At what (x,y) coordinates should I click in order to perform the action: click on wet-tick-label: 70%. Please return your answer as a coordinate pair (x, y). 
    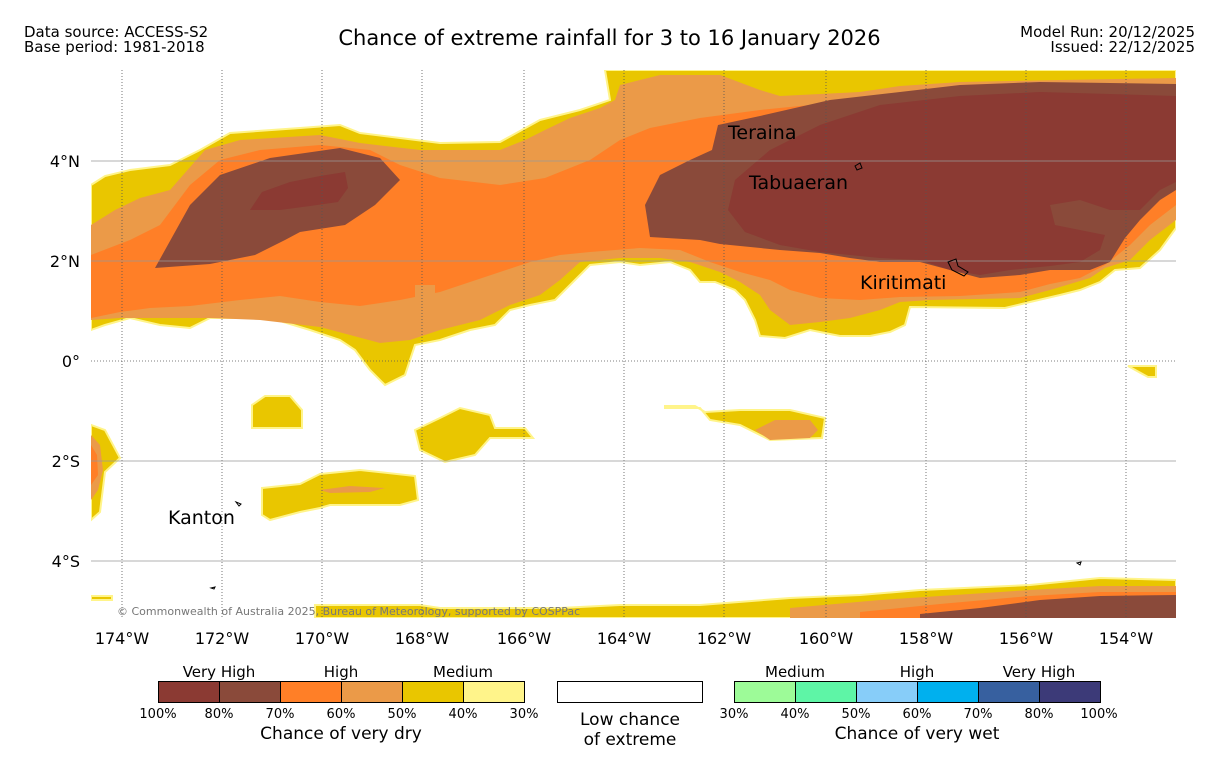
    Looking at the image, I should click on (978, 714).